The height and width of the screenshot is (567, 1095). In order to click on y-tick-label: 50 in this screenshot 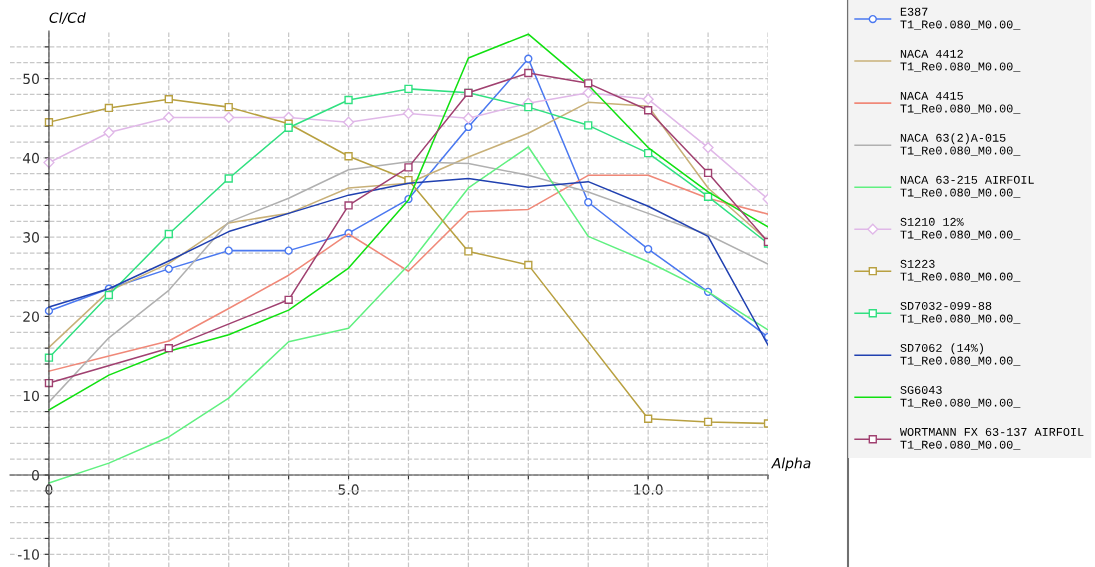, I will do `click(31, 79)`.